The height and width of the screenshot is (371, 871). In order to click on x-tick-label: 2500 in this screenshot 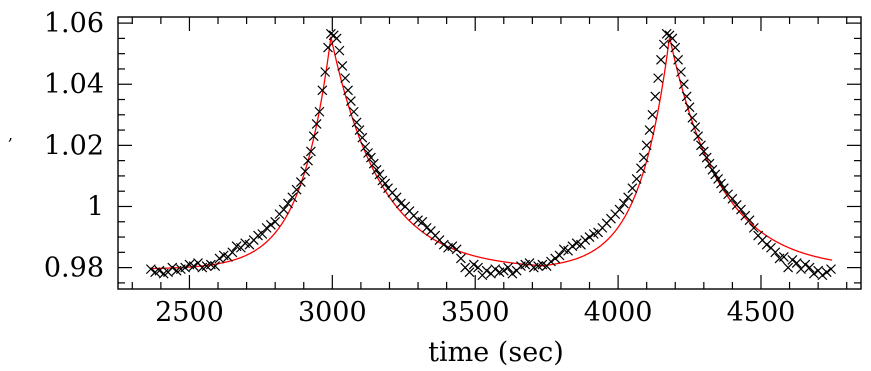, I will do `click(189, 312)`.